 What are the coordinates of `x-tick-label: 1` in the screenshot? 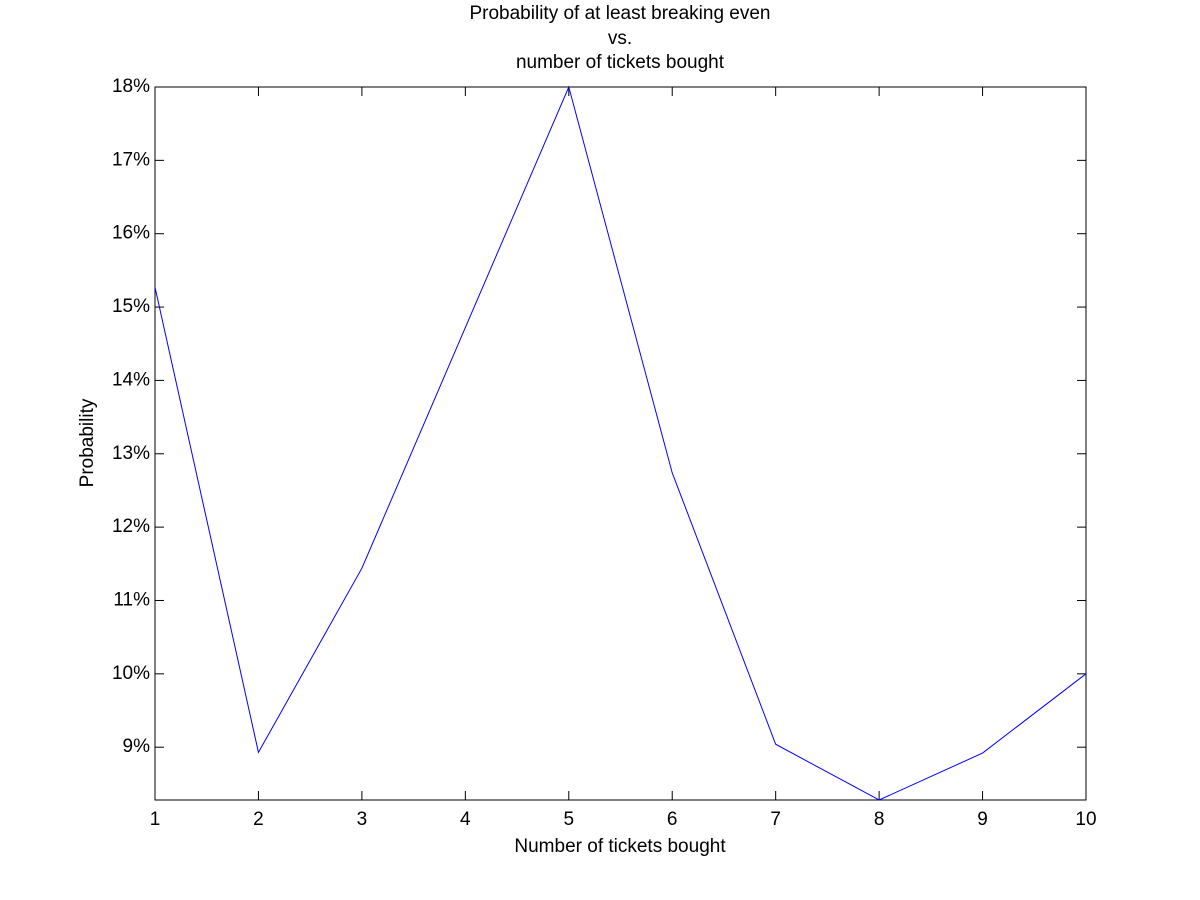 It's located at (155, 819).